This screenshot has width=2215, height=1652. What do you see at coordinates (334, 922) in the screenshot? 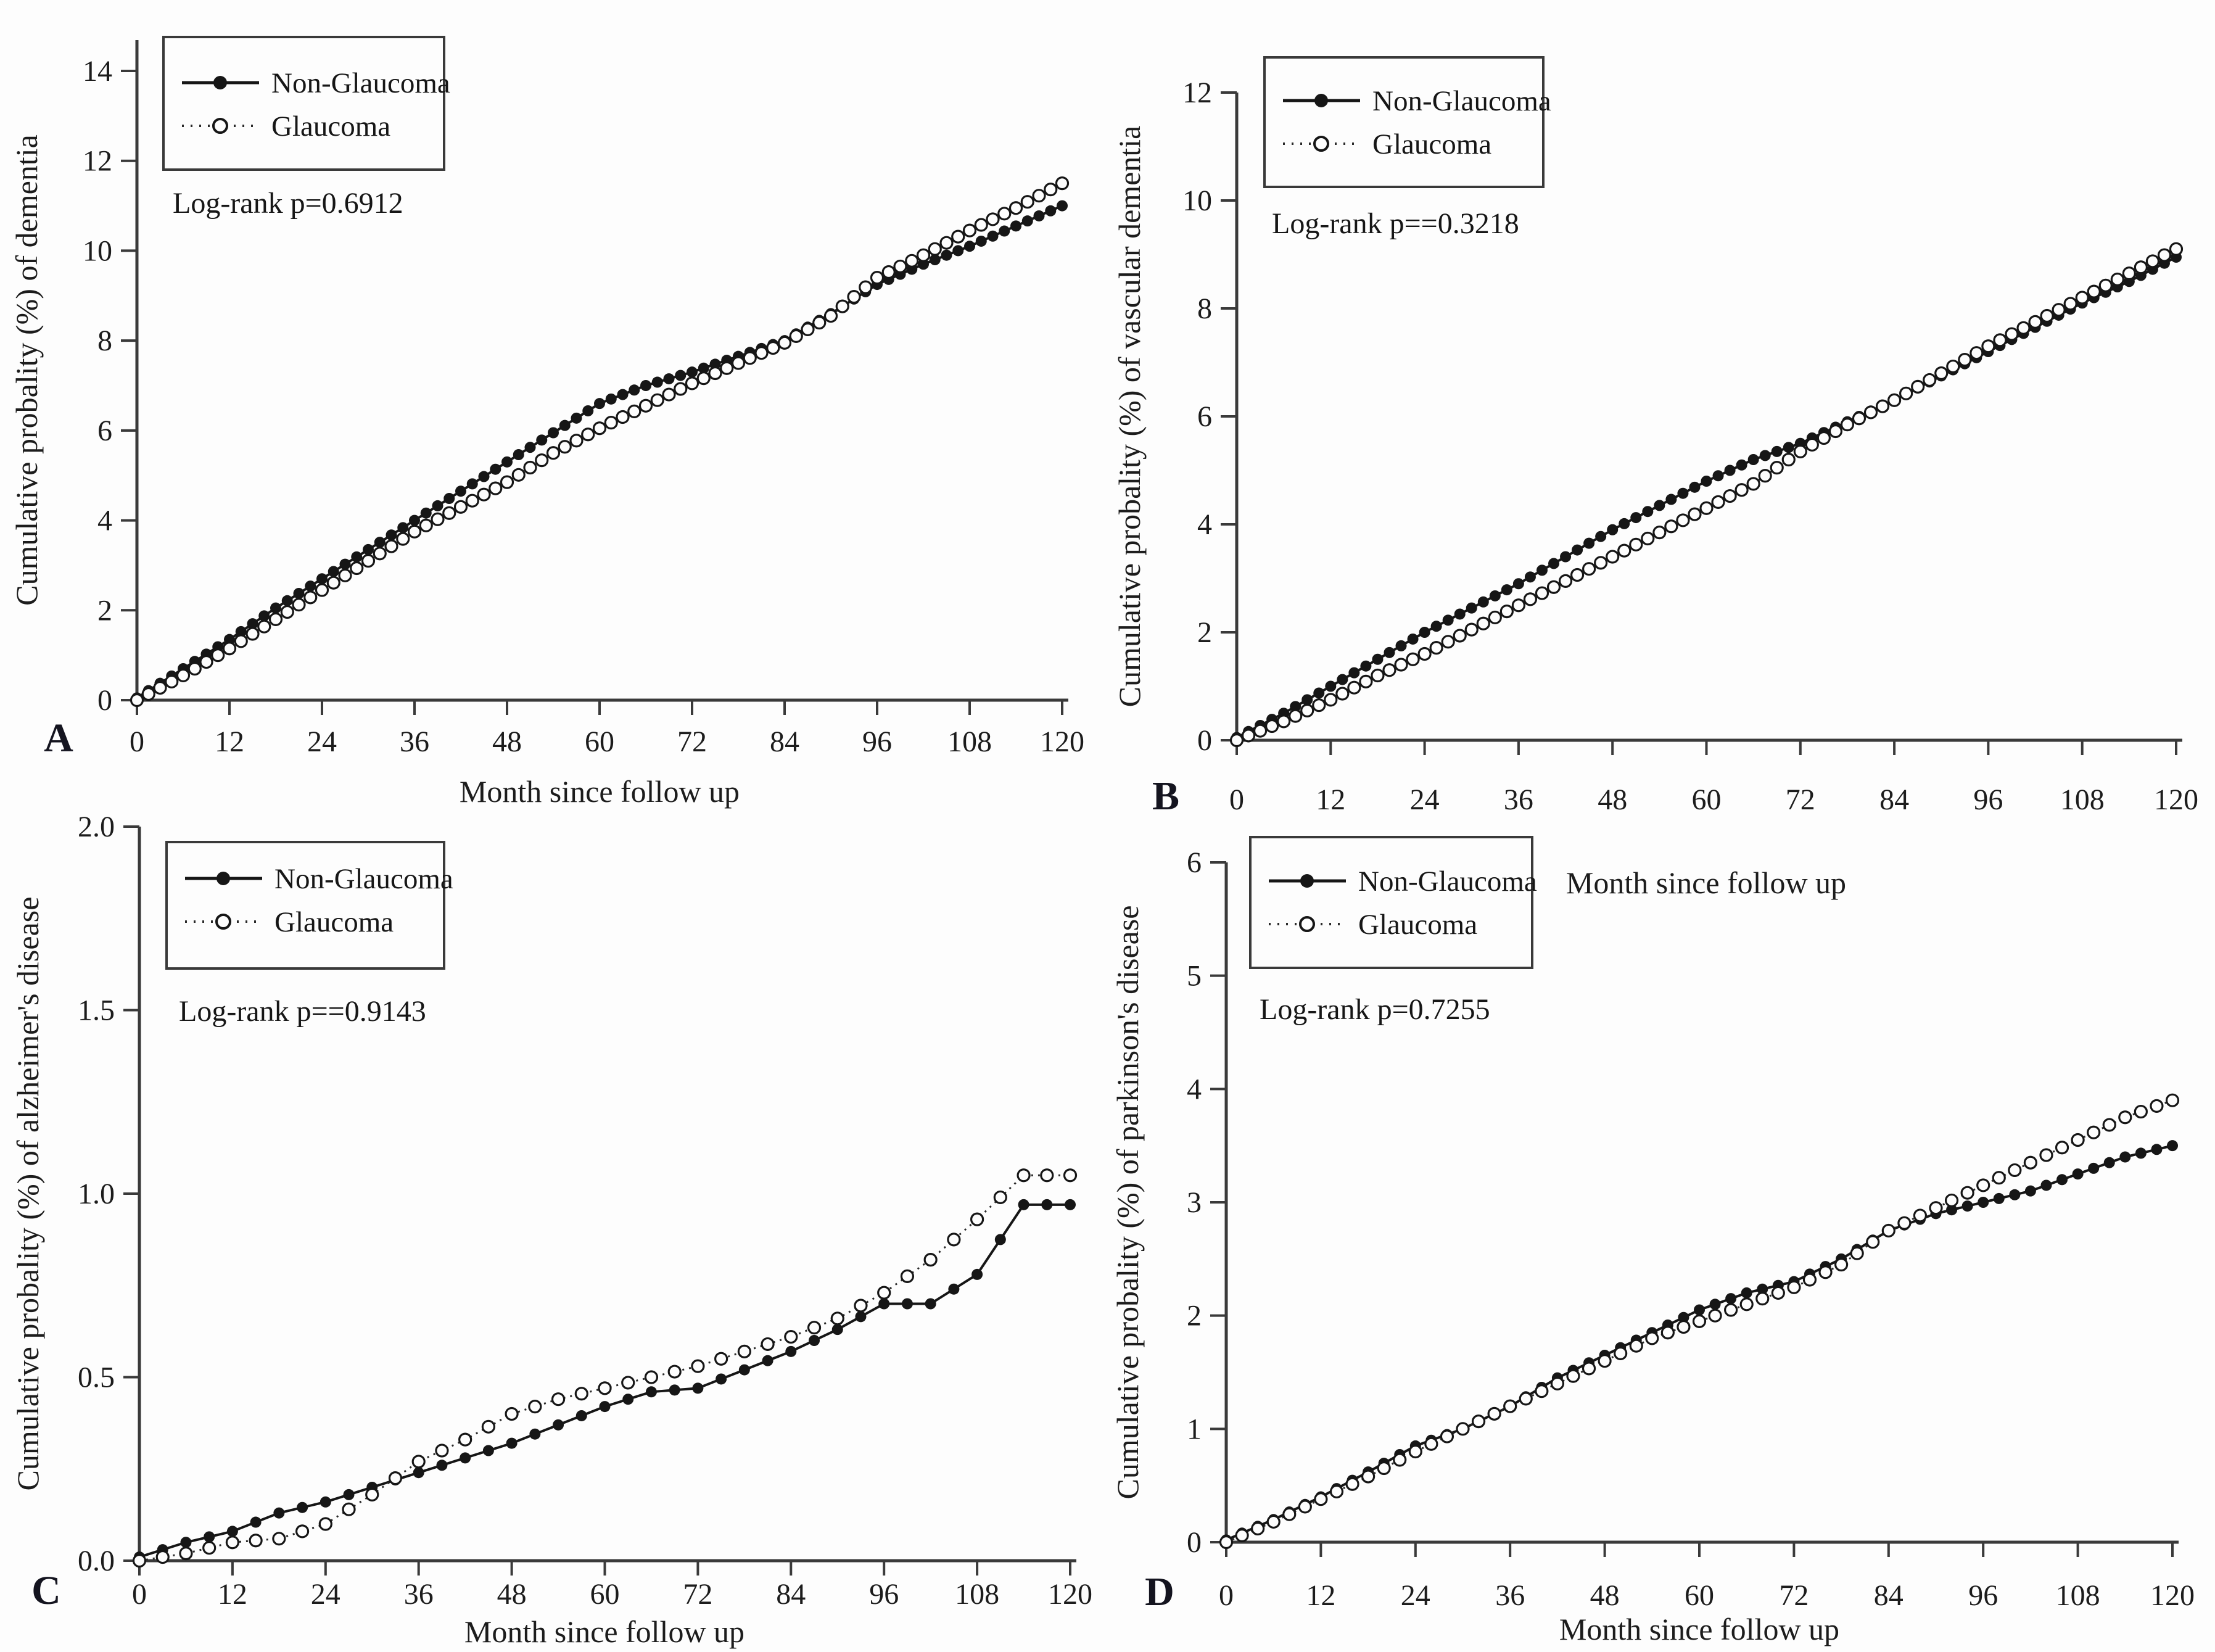
I see `legend-label-glaucoma: Glaucoma` at bounding box center [334, 922].